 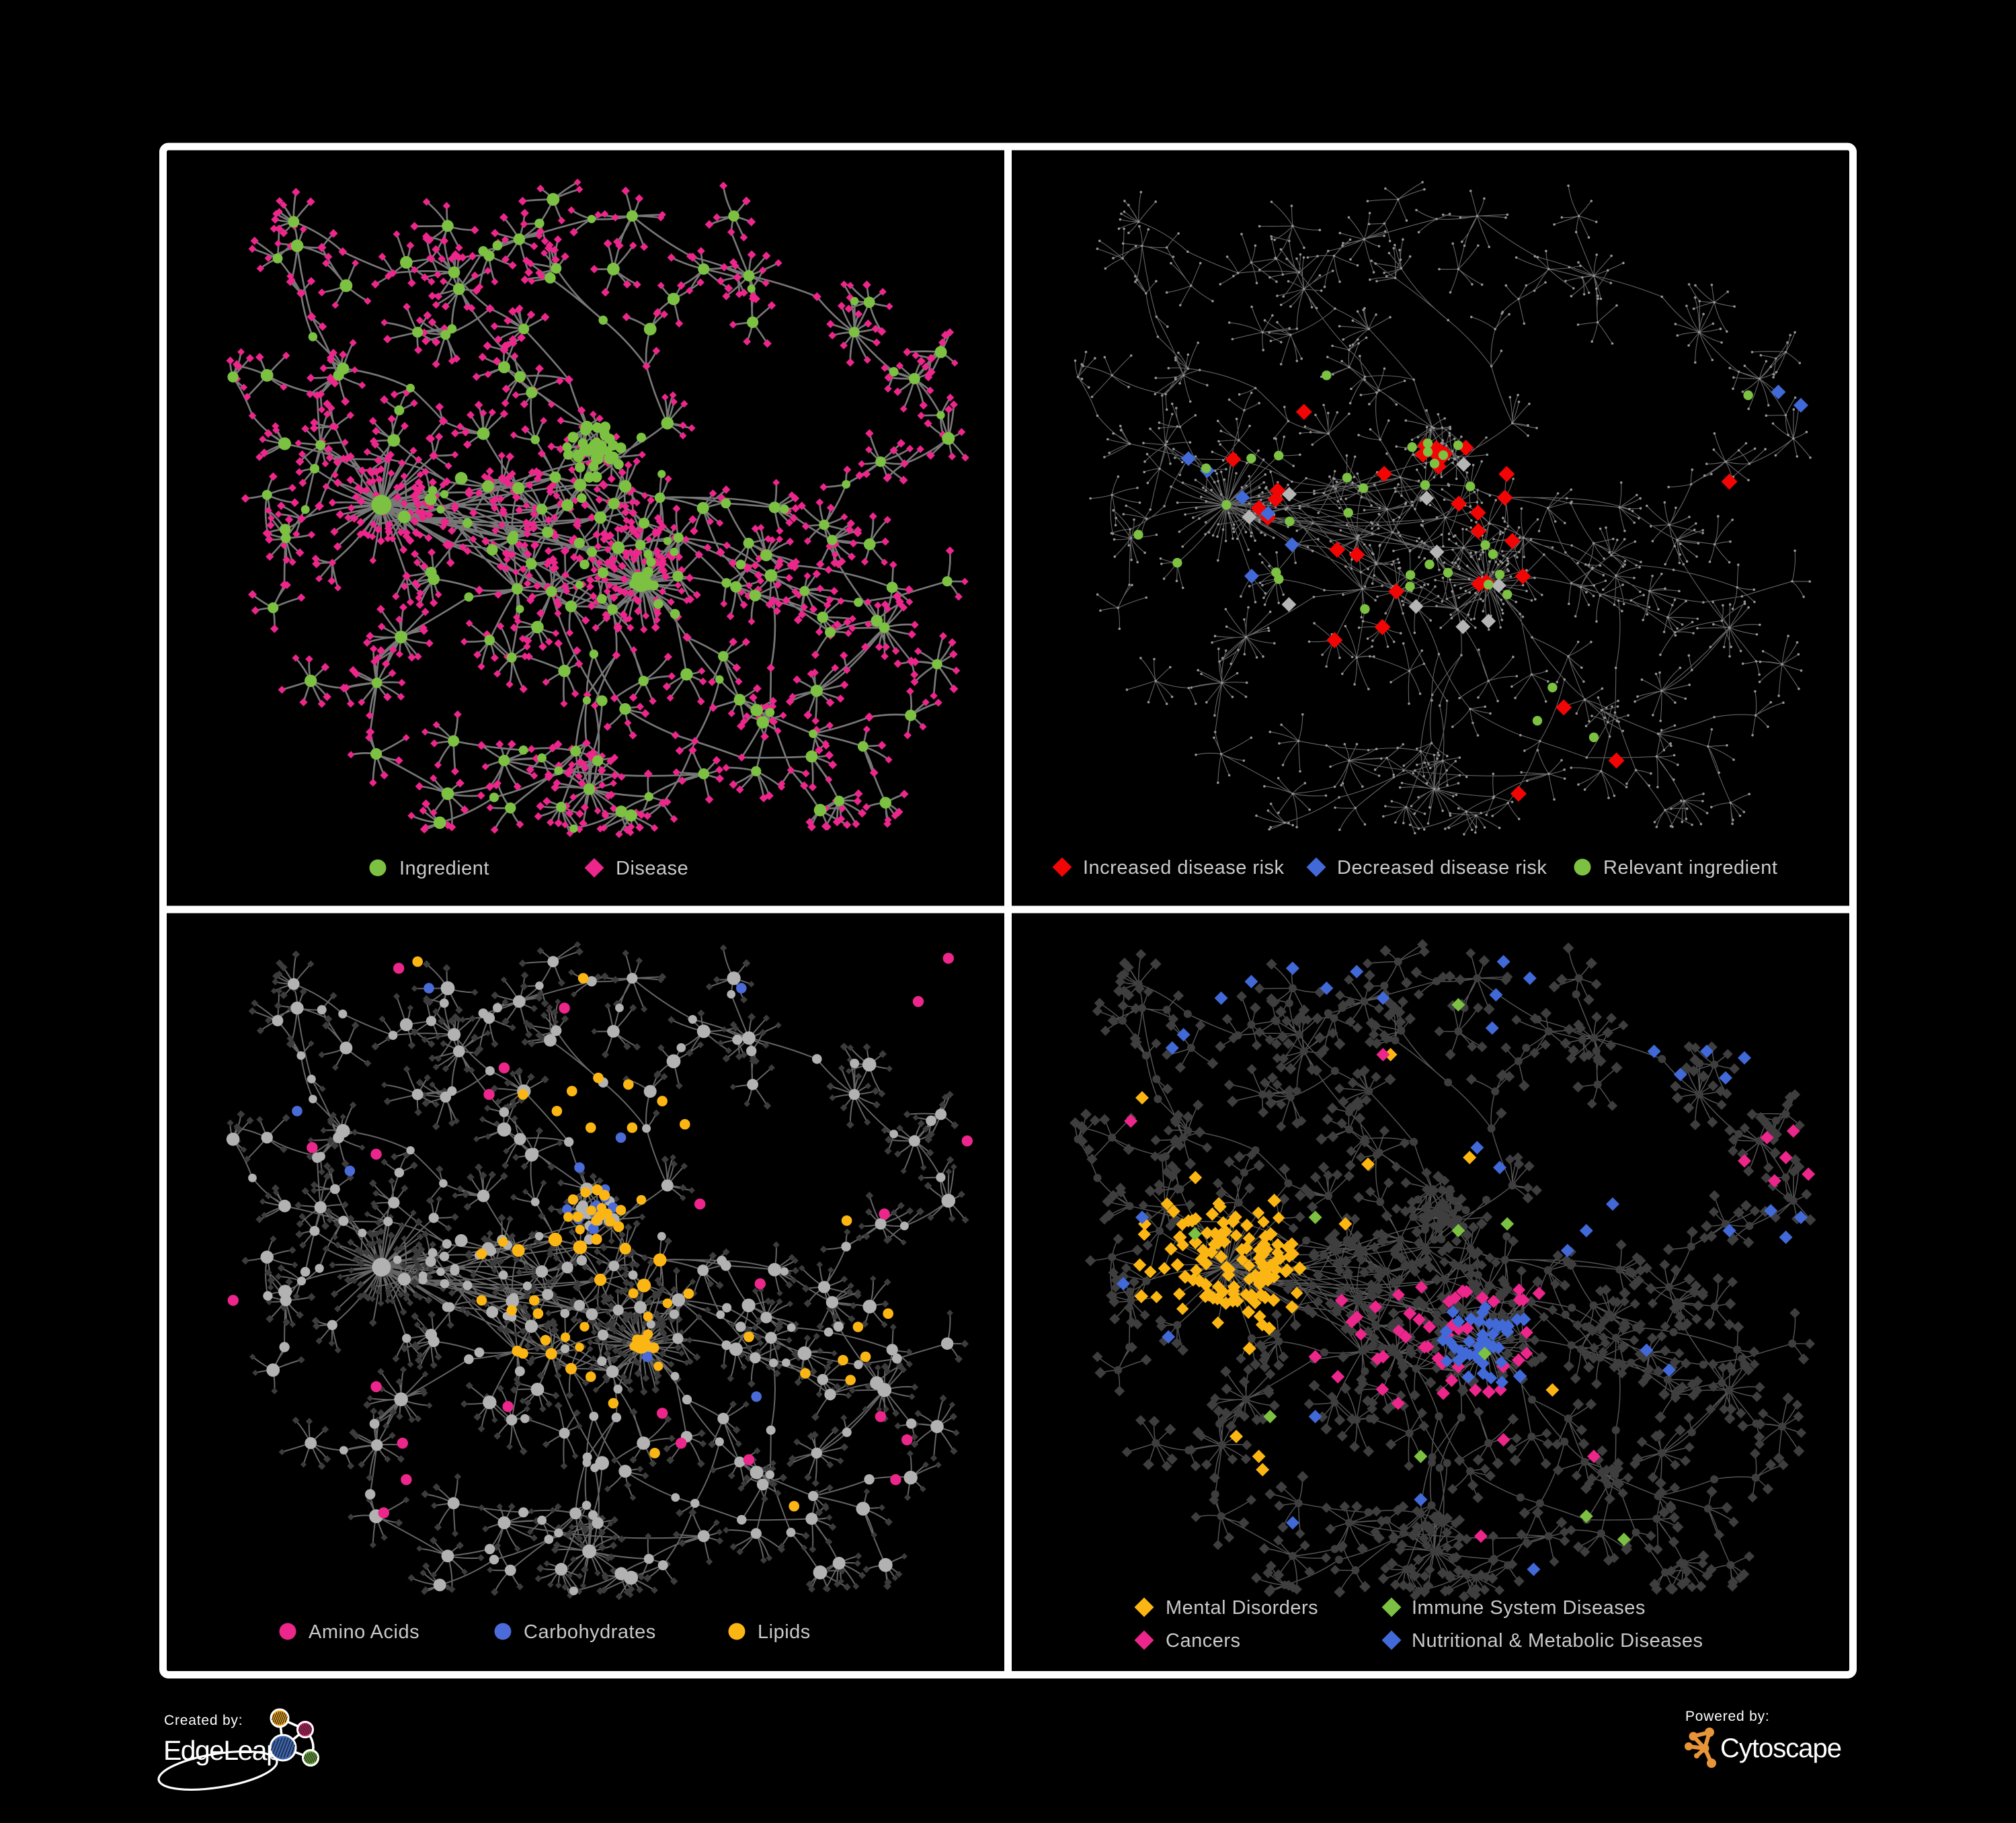 I want to click on svg-text: Mental Disorders, so click(x=1242, y=1608).